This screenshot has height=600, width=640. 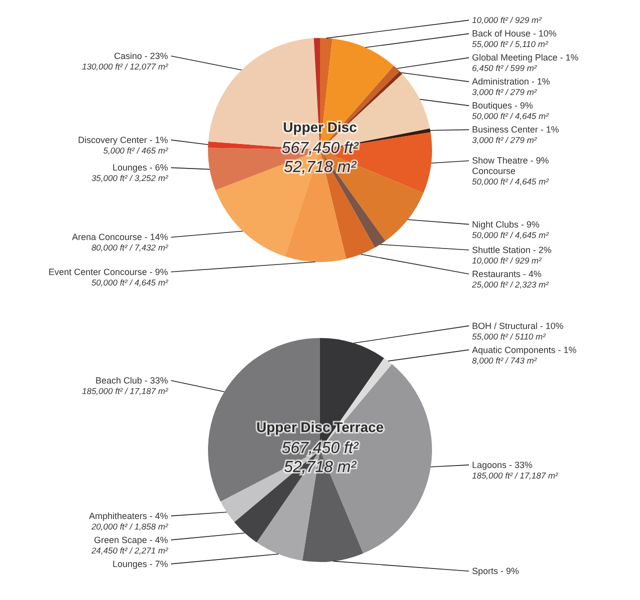 What do you see at coordinates (108, 271) in the screenshot?
I see `slice-label: Event Center Concourse - 9%` at bounding box center [108, 271].